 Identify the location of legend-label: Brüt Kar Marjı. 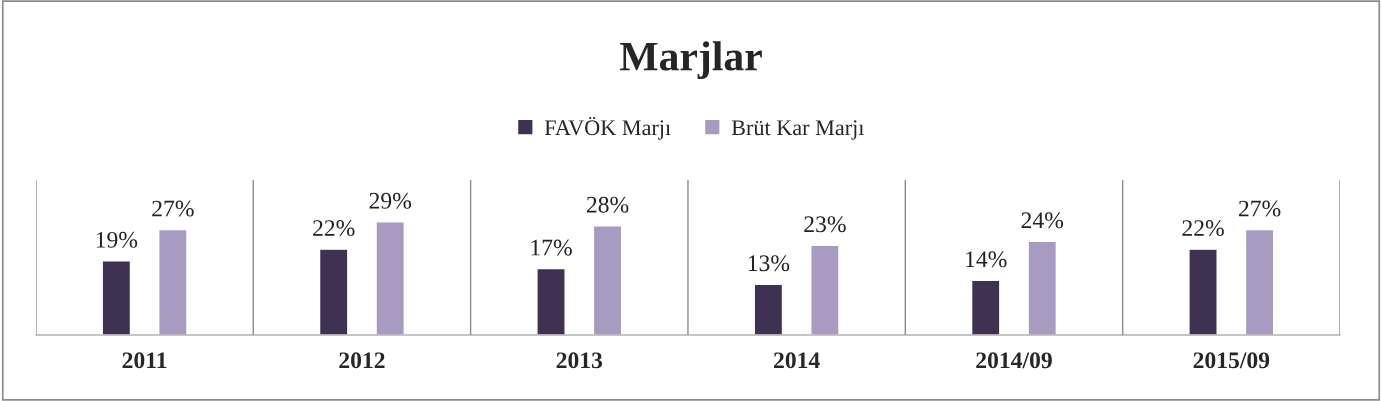
(798, 130).